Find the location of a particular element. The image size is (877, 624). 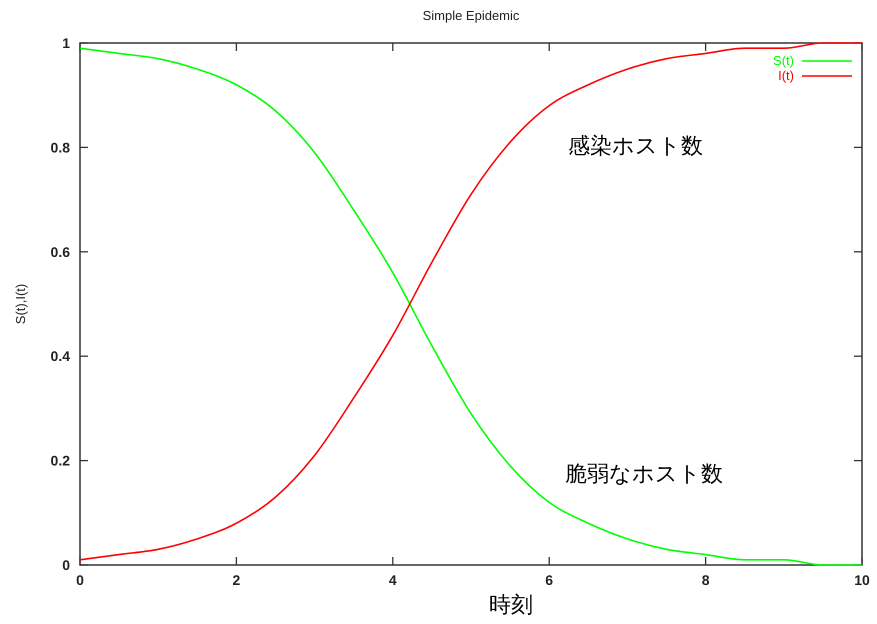

x-tick-label: 10 is located at coordinates (862, 580).